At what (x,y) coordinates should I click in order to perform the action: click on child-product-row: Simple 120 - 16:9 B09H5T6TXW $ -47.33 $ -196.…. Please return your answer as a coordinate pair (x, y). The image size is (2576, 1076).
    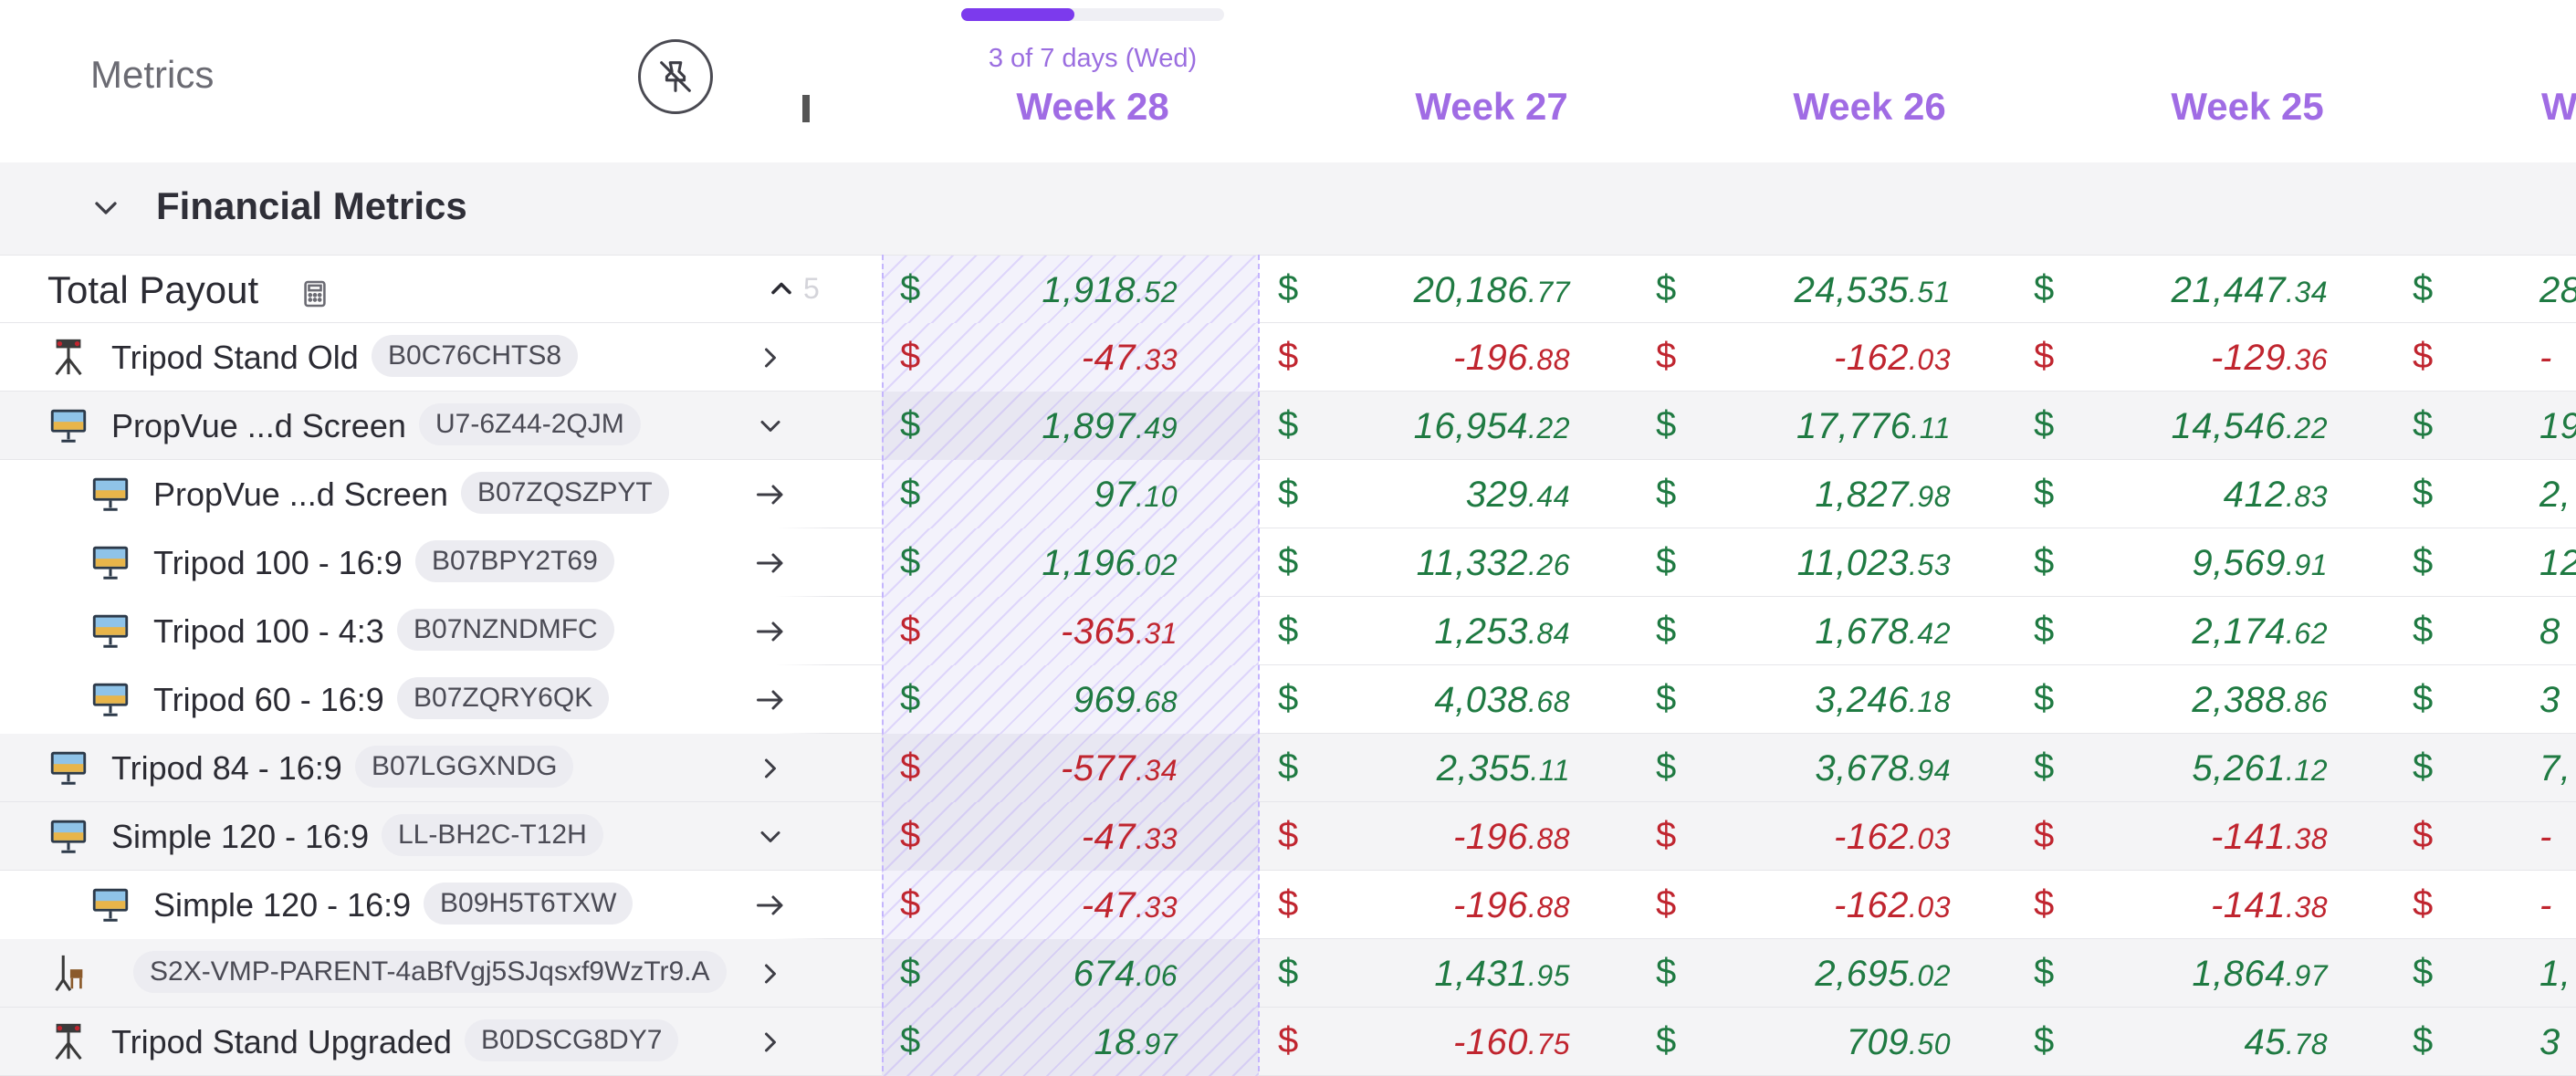
    Looking at the image, I should click on (1288, 905).